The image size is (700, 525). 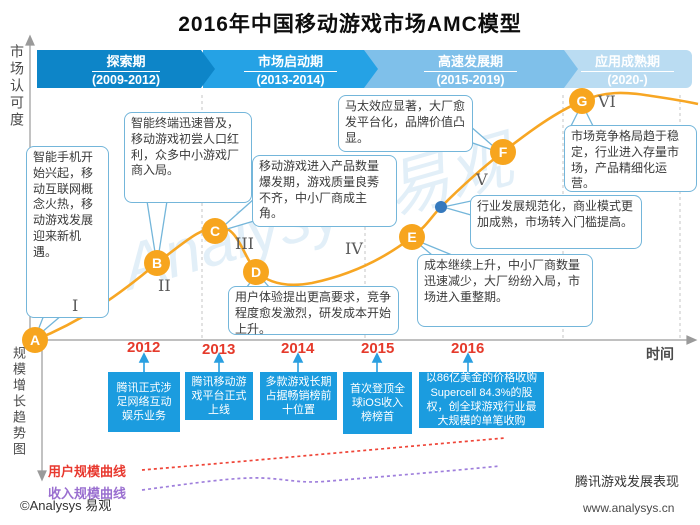 I want to click on y-axis-top-label: 市场认可度, so click(x=17, y=86).